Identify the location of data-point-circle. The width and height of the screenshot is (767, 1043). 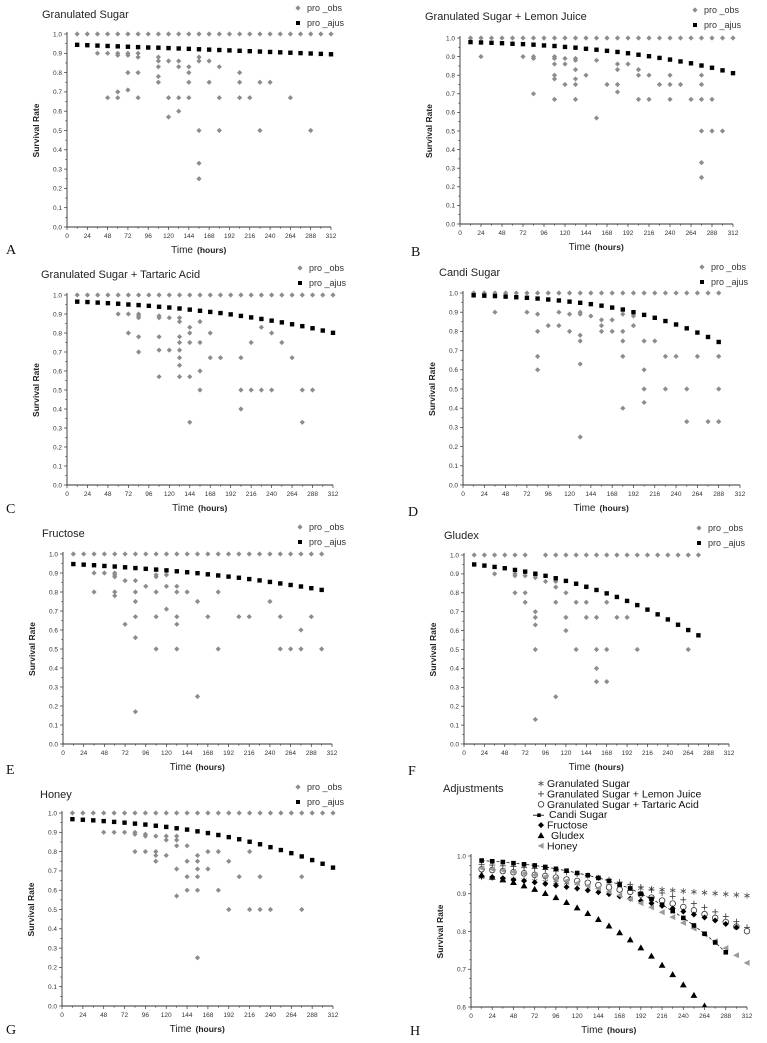
(609, 887).